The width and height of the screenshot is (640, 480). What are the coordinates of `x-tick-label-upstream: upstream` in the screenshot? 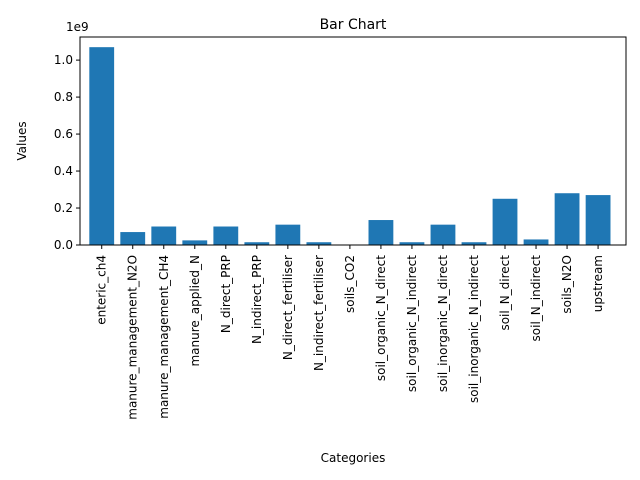 It's located at (598, 283).